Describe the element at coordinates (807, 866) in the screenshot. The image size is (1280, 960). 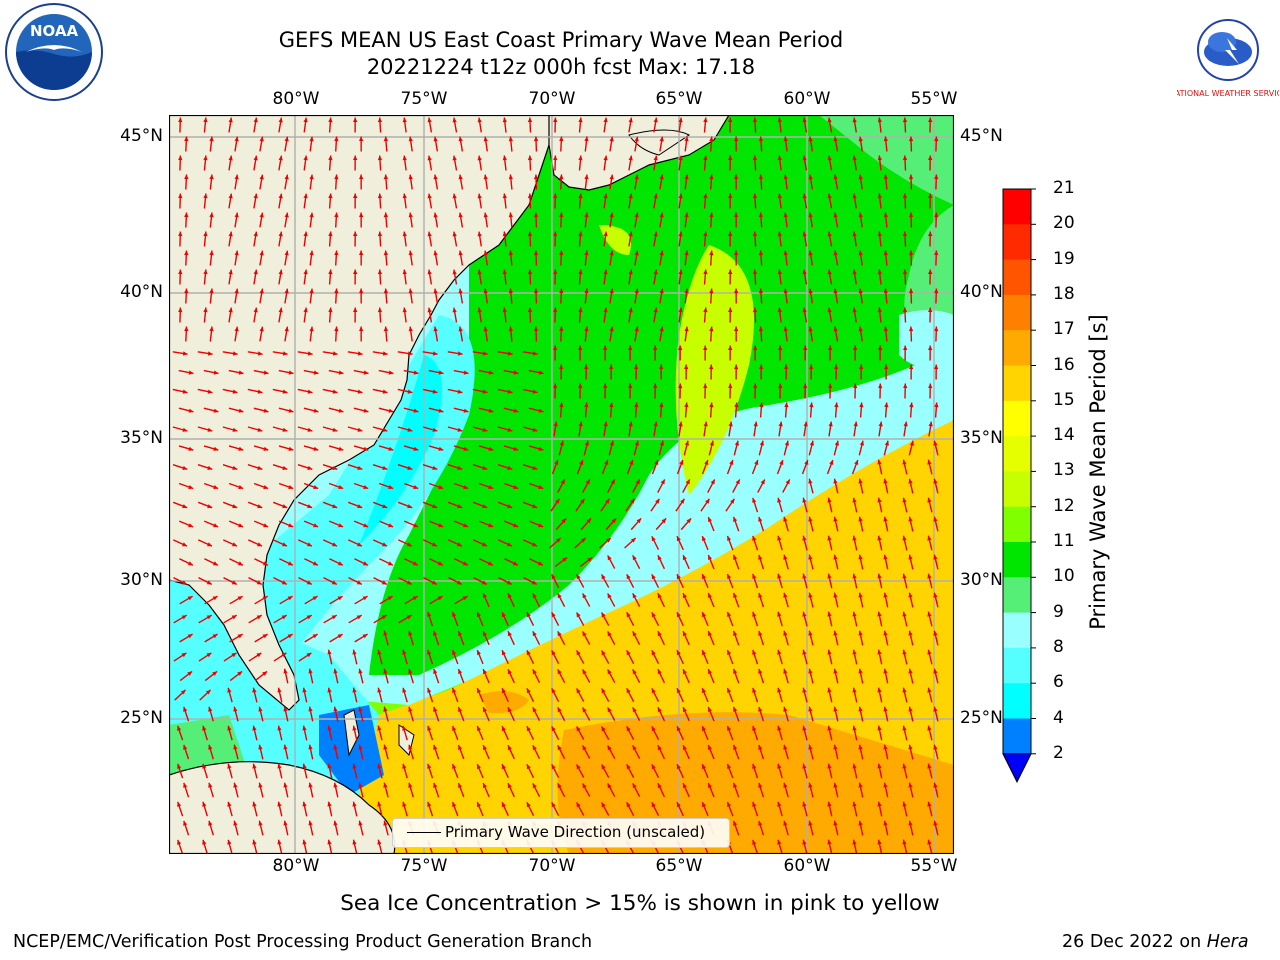
I see `lon-tick-bottom: 60°W` at that location.